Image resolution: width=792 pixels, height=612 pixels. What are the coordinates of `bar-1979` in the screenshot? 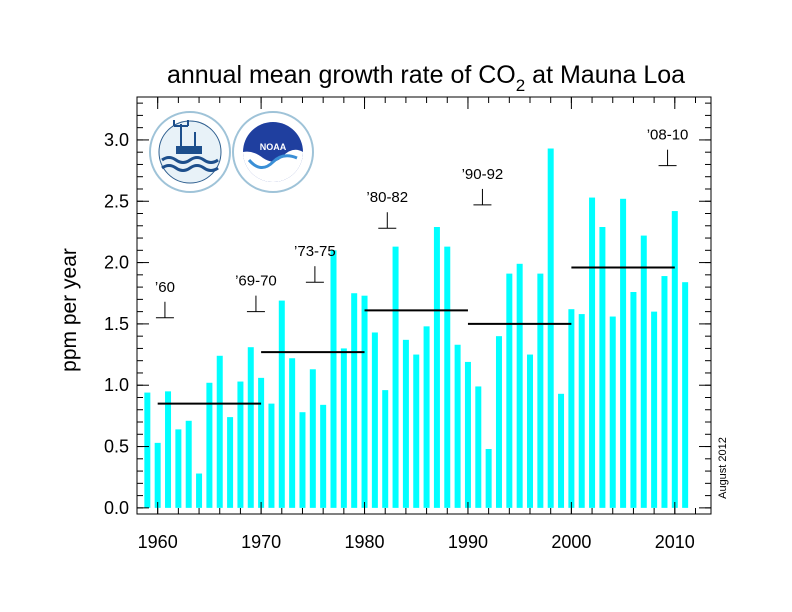 It's located at (354, 400).